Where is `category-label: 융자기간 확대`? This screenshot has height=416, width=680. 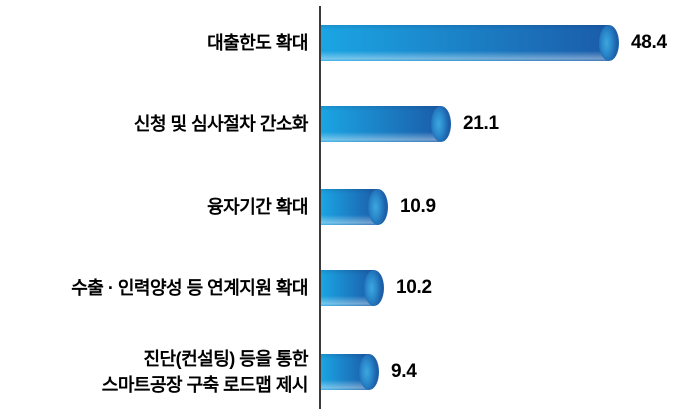
category-label: 융자기간 확대 is located at coordinates (257, 206).